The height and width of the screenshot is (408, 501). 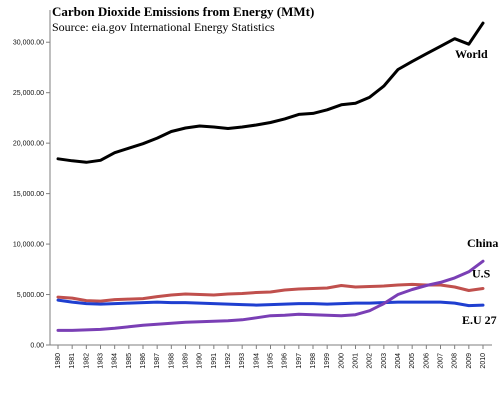 What do you see at coordinates (299, 361) in the screenshot?
I see `x-tick-label: 1997` at bounding box center [299, 361].